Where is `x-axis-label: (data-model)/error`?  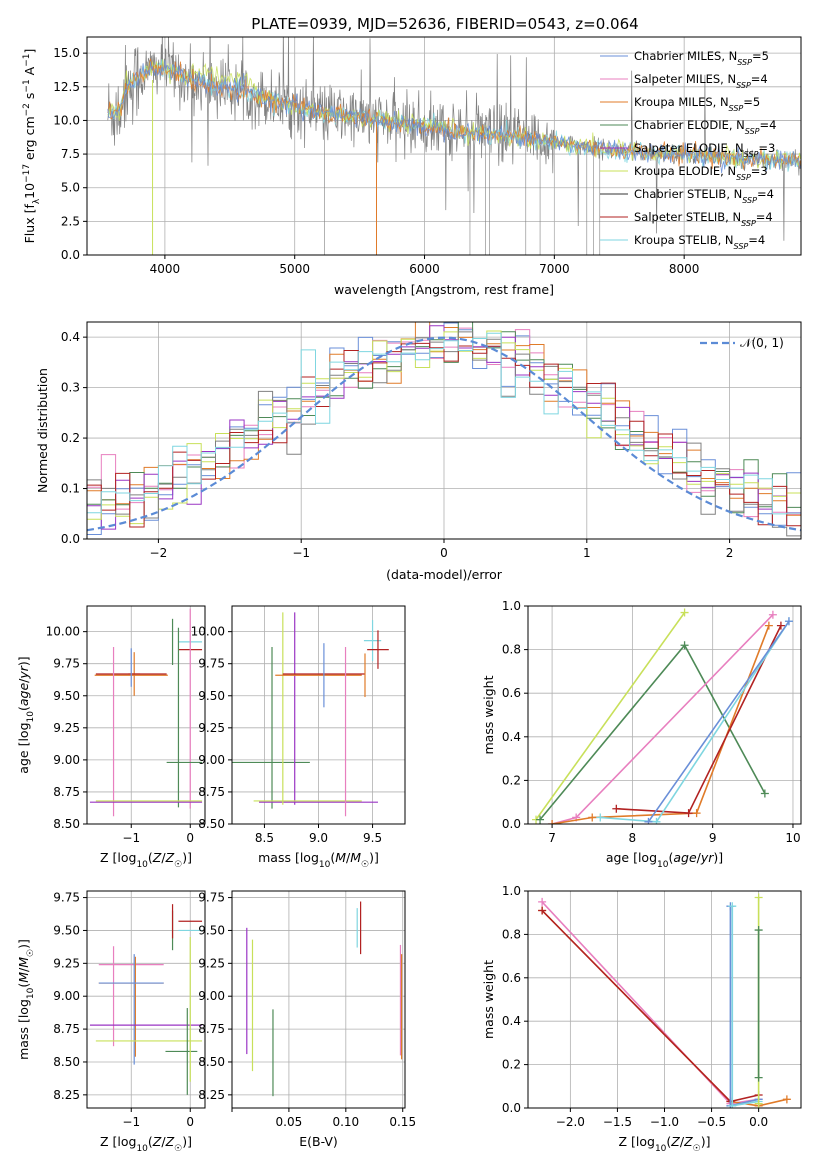
x-axis-label: (data-model)/error is located at coordinates (444, 574).